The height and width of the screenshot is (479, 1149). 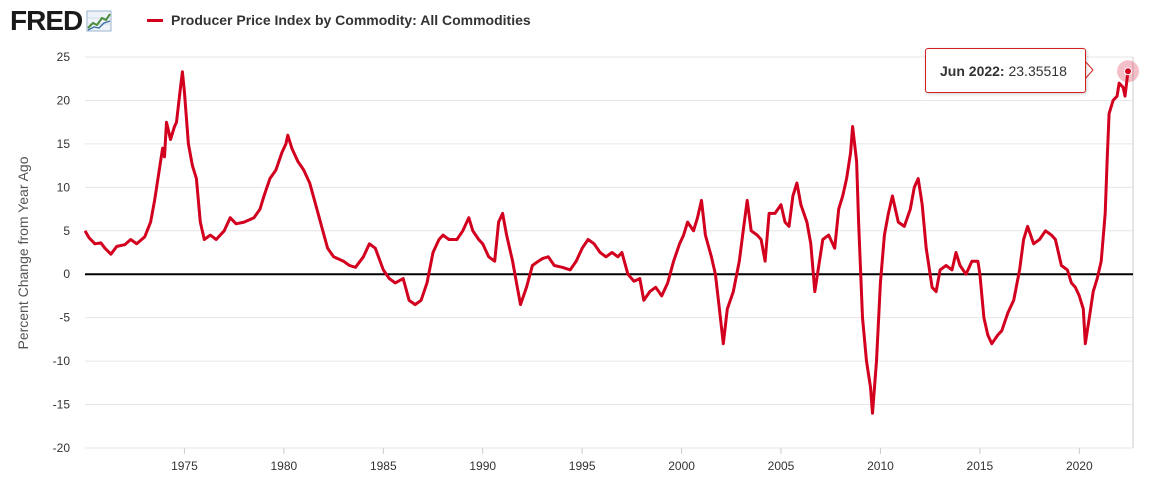 What do you see at coordinates (64, 187) in the screenshot?
I see `y-tick-label: 10` at bounding box center [64, 187].